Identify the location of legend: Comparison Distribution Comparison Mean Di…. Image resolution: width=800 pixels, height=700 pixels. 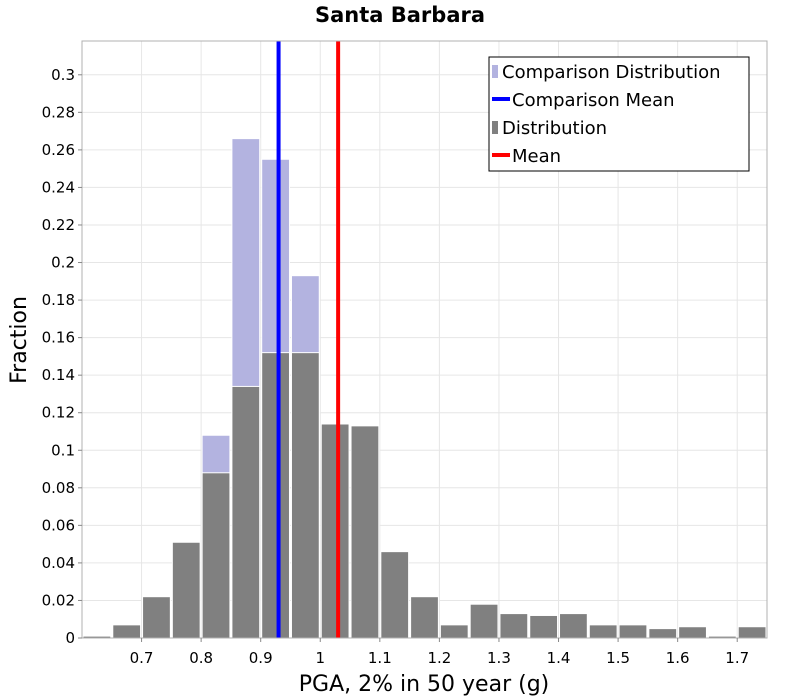
(619, 114).